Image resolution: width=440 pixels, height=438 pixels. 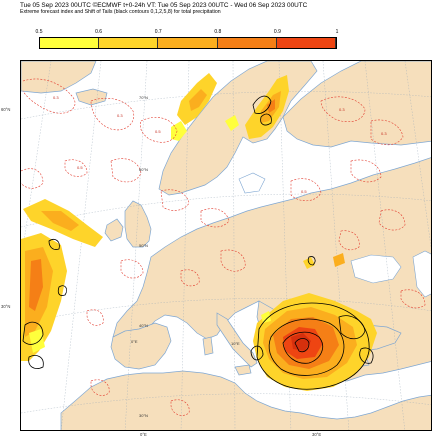 What do you see at coordinates (277, 32) in the screenshot?
I see `colorbar-tick: 0.9` at bounding box center [277, 32].